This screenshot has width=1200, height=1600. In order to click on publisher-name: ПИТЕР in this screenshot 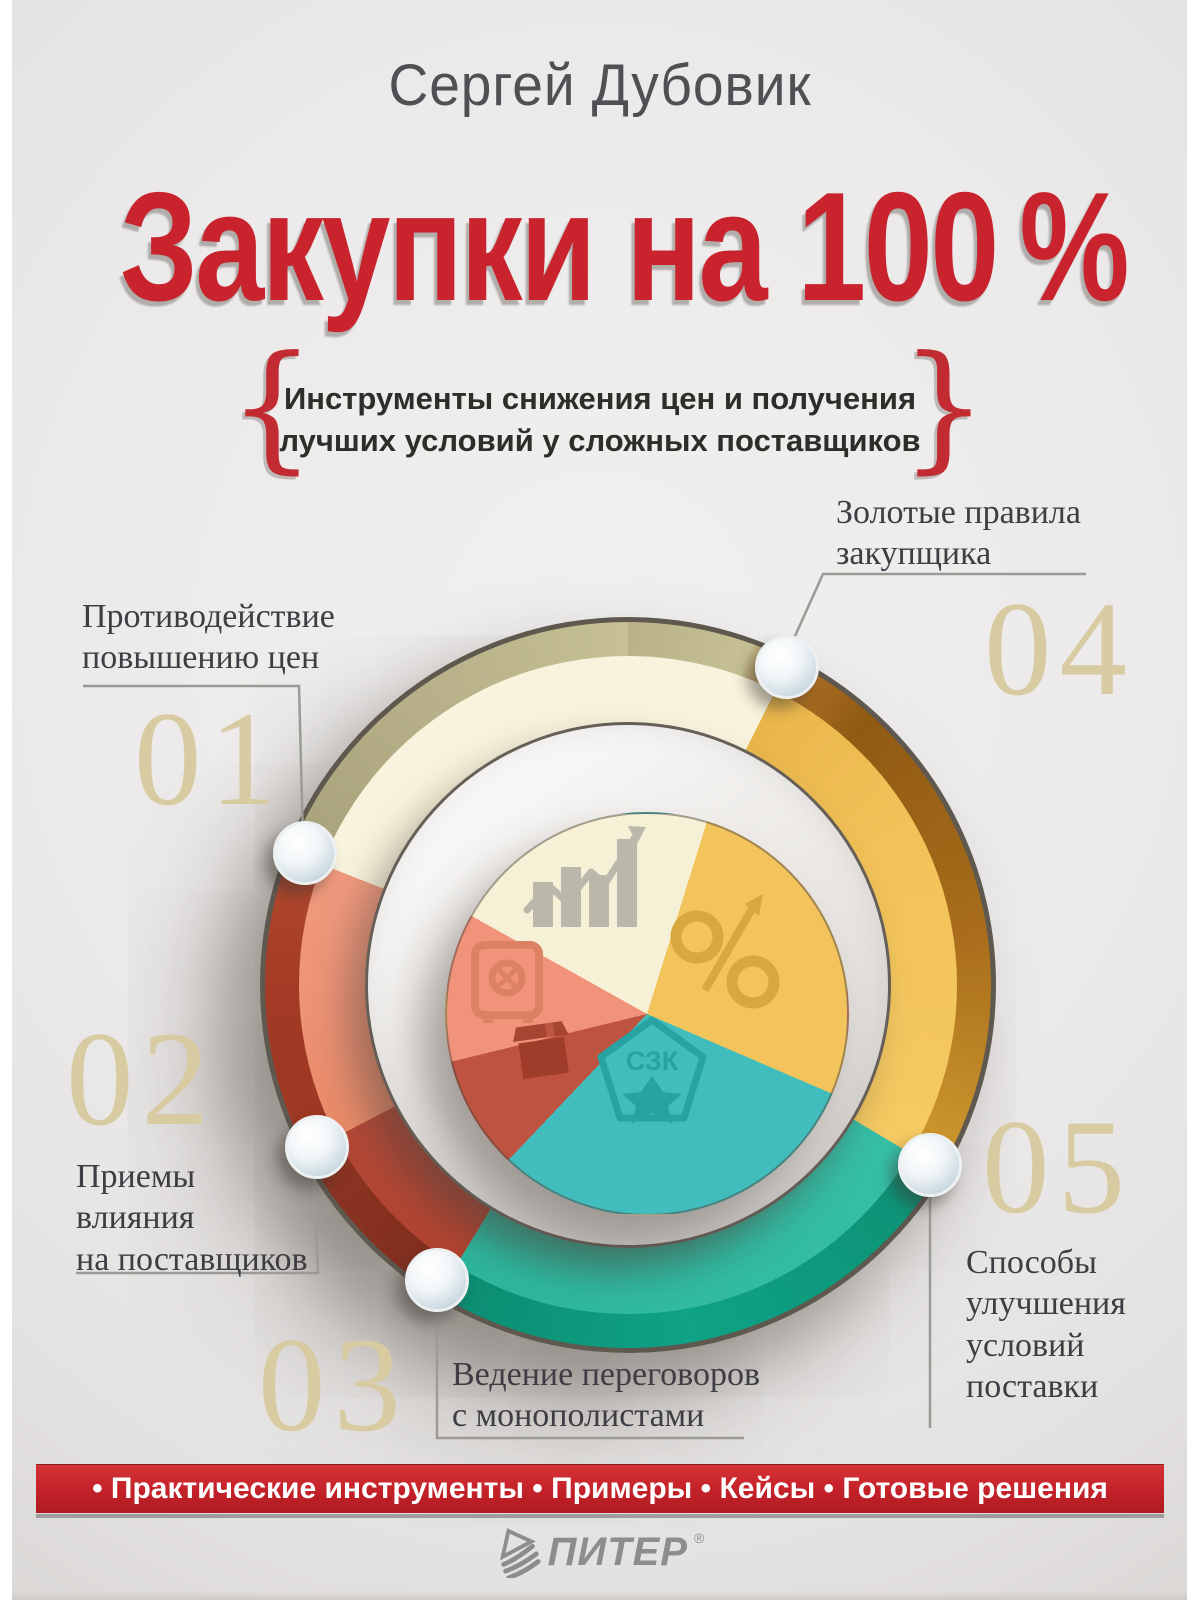, I will do `click(617, 1552)`.